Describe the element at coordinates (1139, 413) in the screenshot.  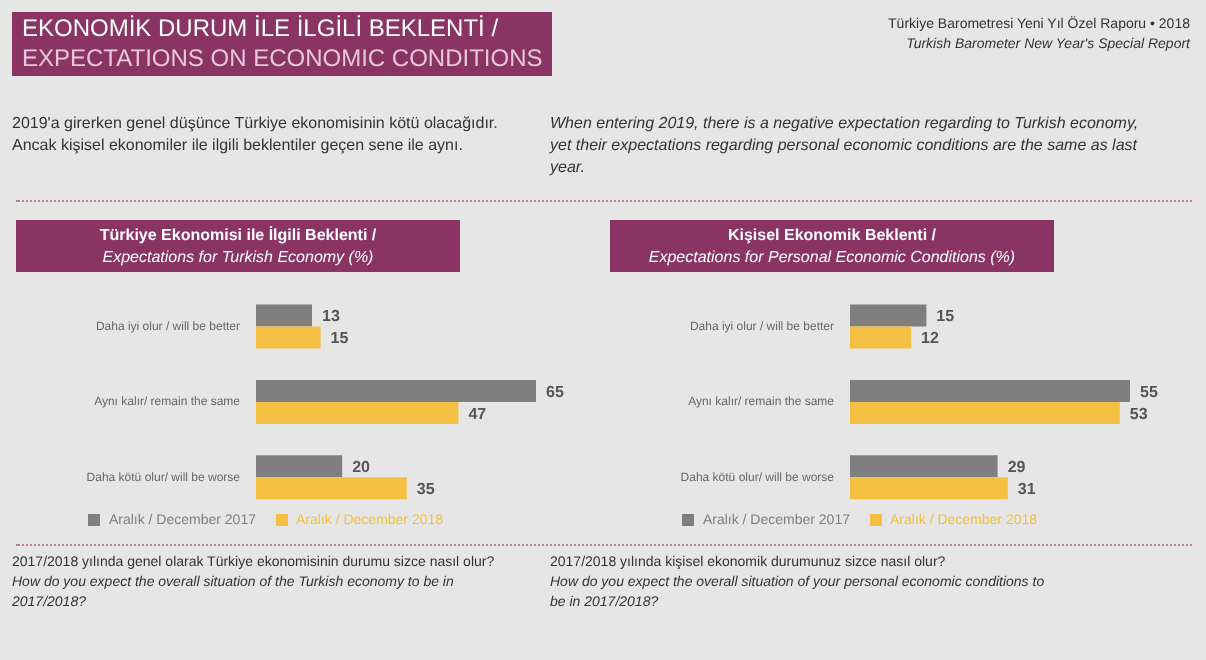
I see `data-label: 53` at that location.